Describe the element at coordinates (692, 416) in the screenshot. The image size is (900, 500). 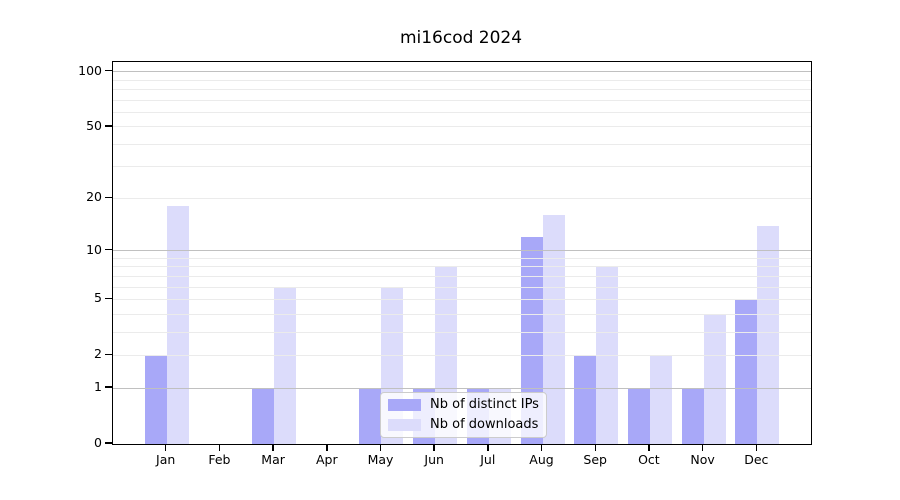
I see `bar-distinct-ips-nov` at that location.